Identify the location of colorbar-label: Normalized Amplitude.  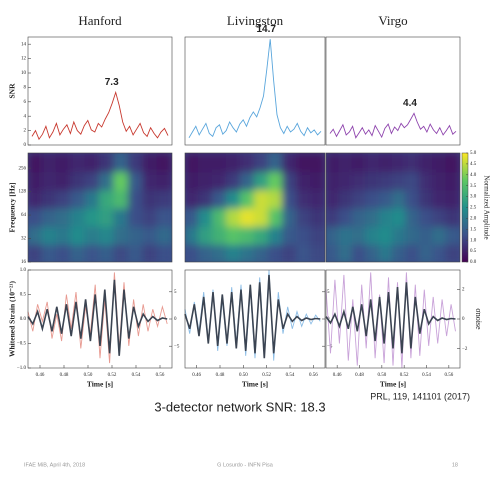
(486, 207).